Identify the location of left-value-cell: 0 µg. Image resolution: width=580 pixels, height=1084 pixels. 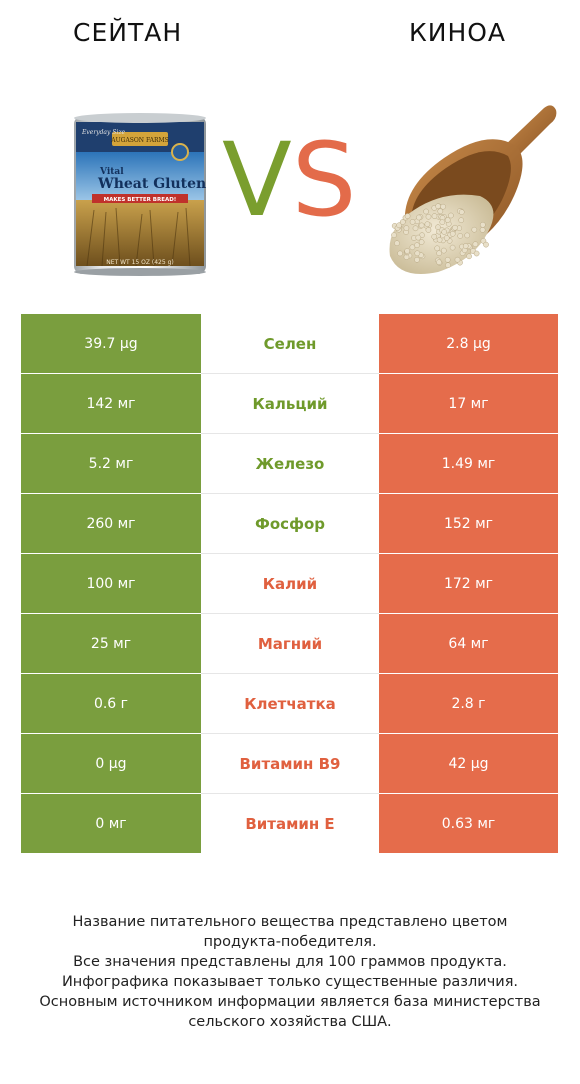
(111, 763).